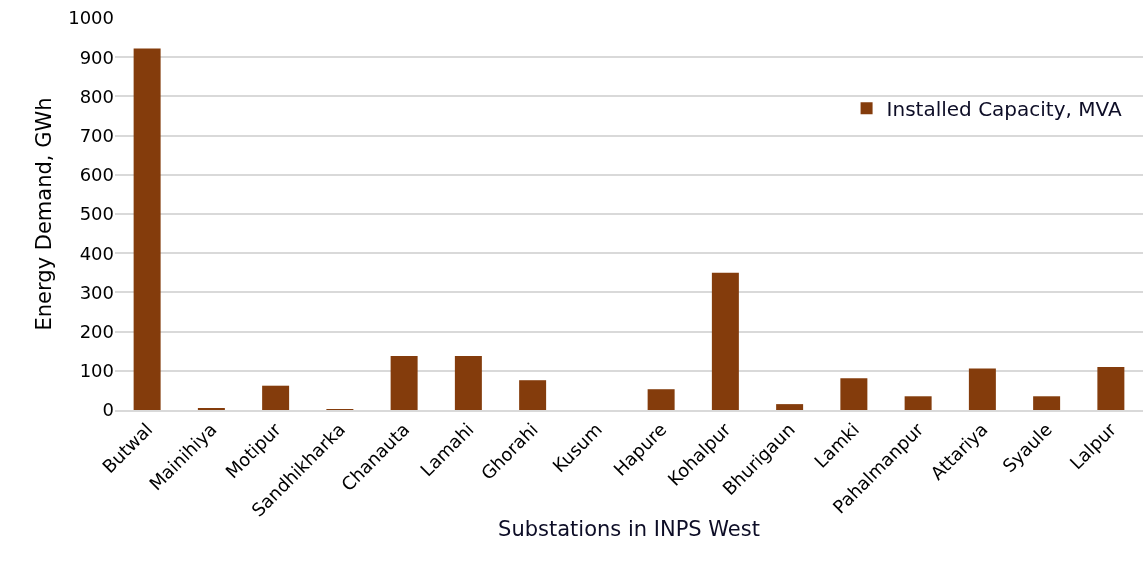  Describe the element at coordinates (96, 57) in the screenshot. I see `y-tick-label: 900` at that location.